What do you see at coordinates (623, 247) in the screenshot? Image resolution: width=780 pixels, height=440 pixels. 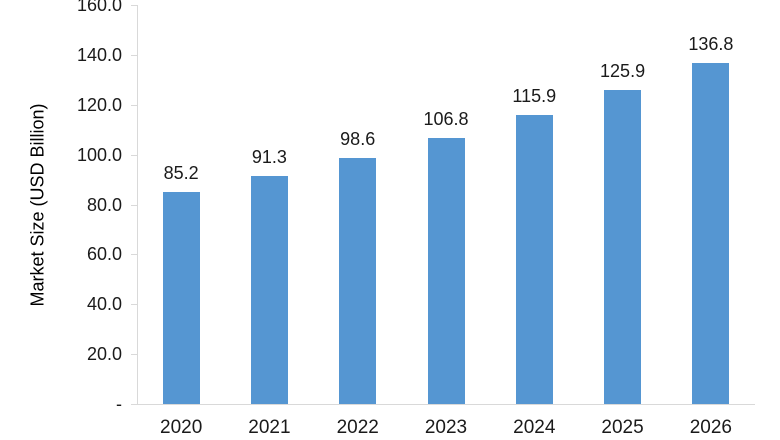 I see `bar-2025` at bounding box center [623, 247].